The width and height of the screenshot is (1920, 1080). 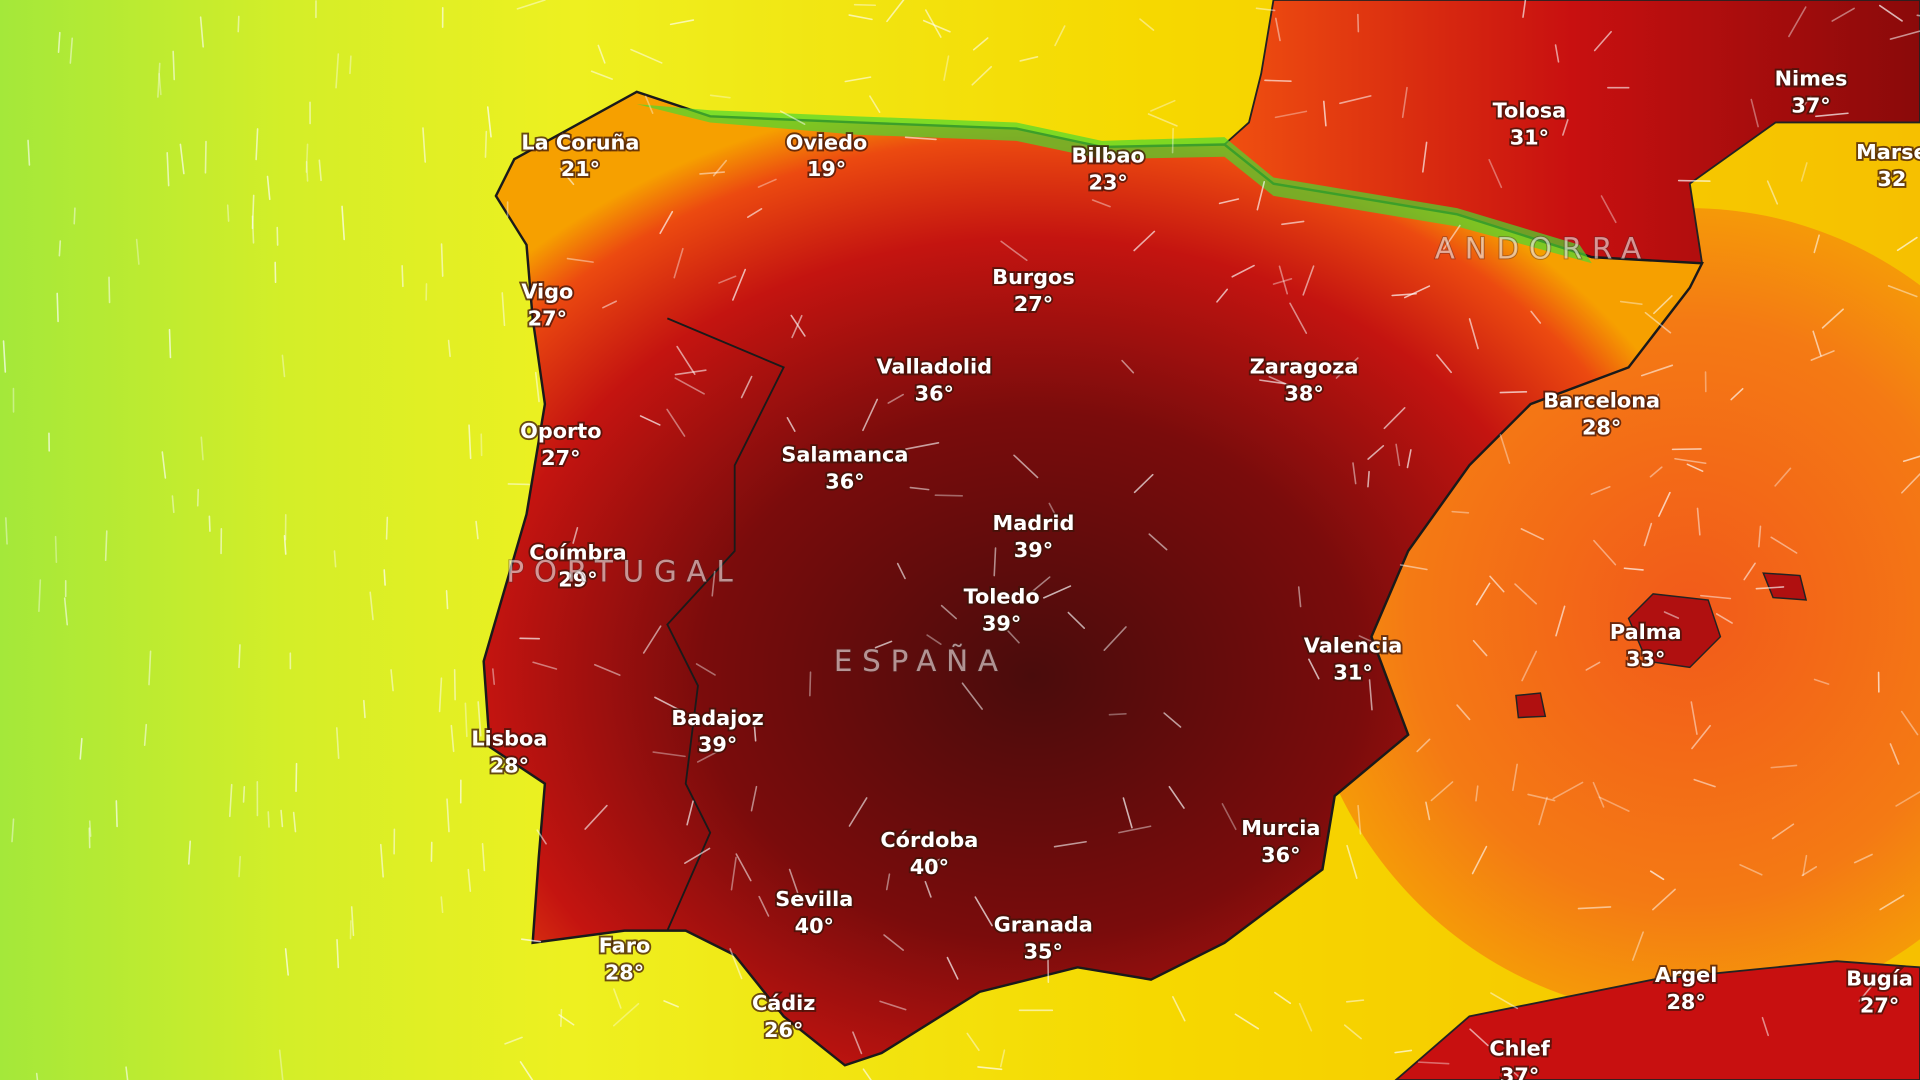 I want to click on city-temp: 23°, so click(x=1107, y=183).